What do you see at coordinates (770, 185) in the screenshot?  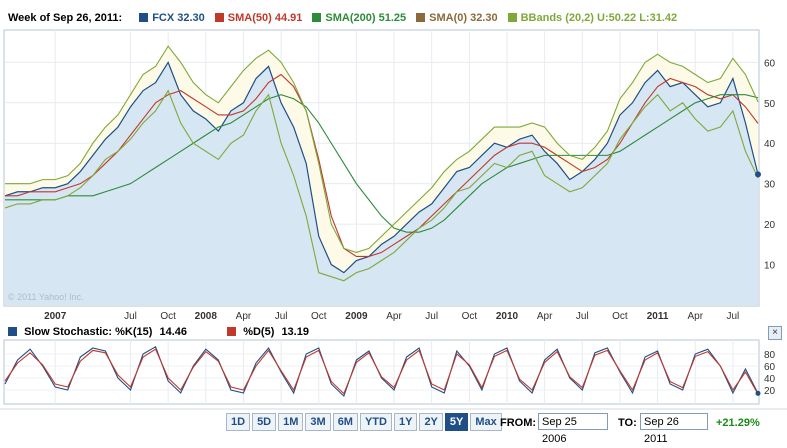 I see `y-tick-label: 30` at bounding box center [770, 185].